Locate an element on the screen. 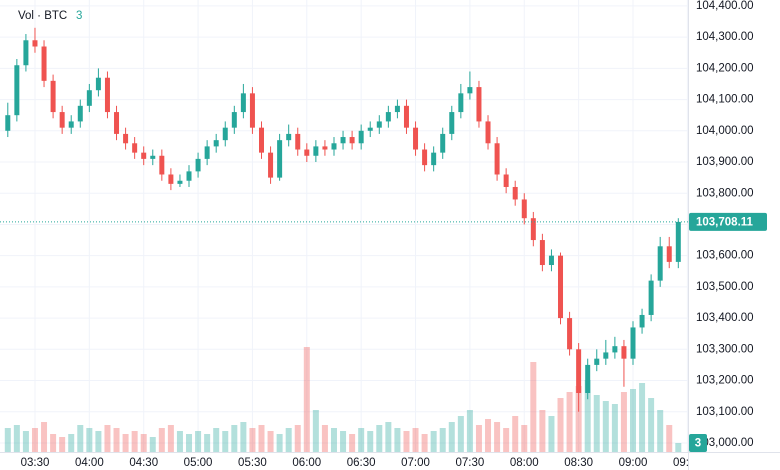  last-price-box is located at coordinates (728, 221).